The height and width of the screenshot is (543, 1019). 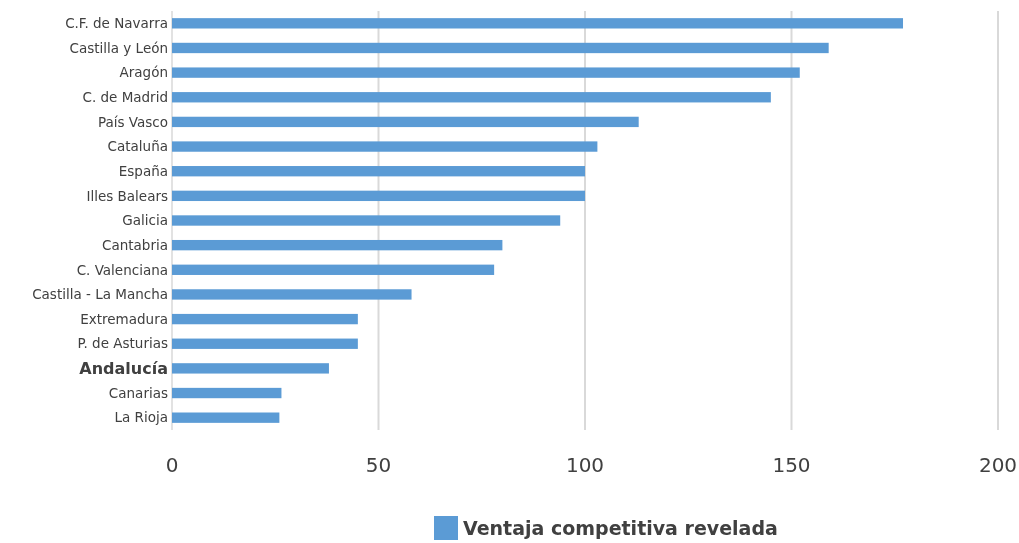 What do you see at coordinates (145, 220) in the screenshot?
I see `y-tick-label: Galicia` at bounding box center [145, 220].